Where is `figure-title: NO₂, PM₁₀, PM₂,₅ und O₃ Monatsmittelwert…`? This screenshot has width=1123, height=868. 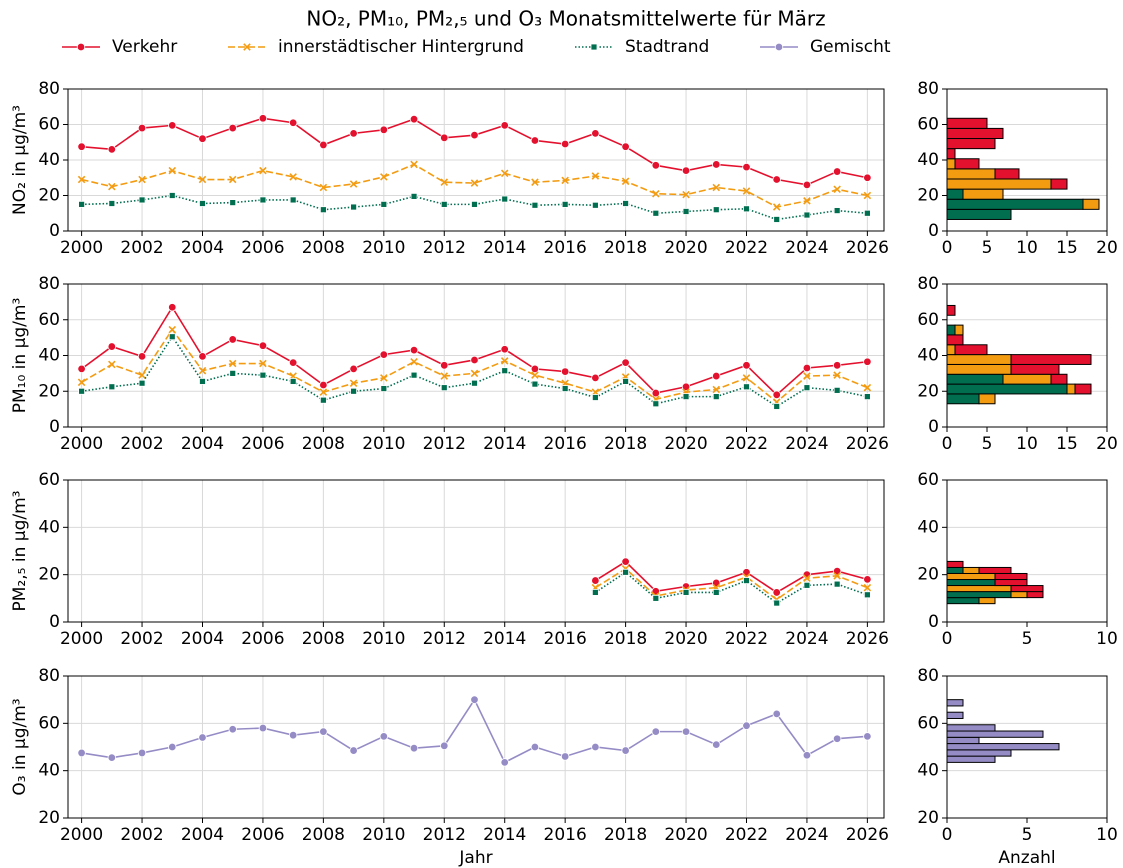
figure-title: NO₂, PM₁₀, PM₂,₅ und O₃ Monatsmittelwert… is located at coordinates (565, 19).